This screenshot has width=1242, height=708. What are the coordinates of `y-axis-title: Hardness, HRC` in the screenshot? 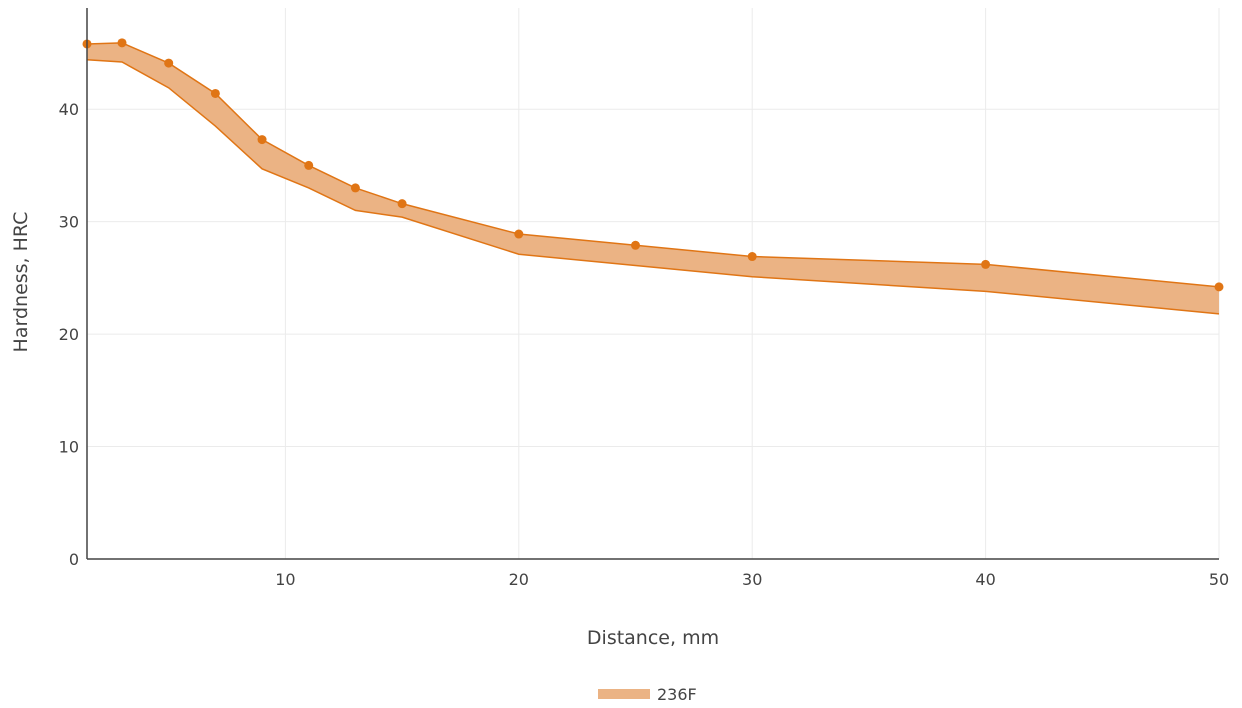 It's located at (21, 282).